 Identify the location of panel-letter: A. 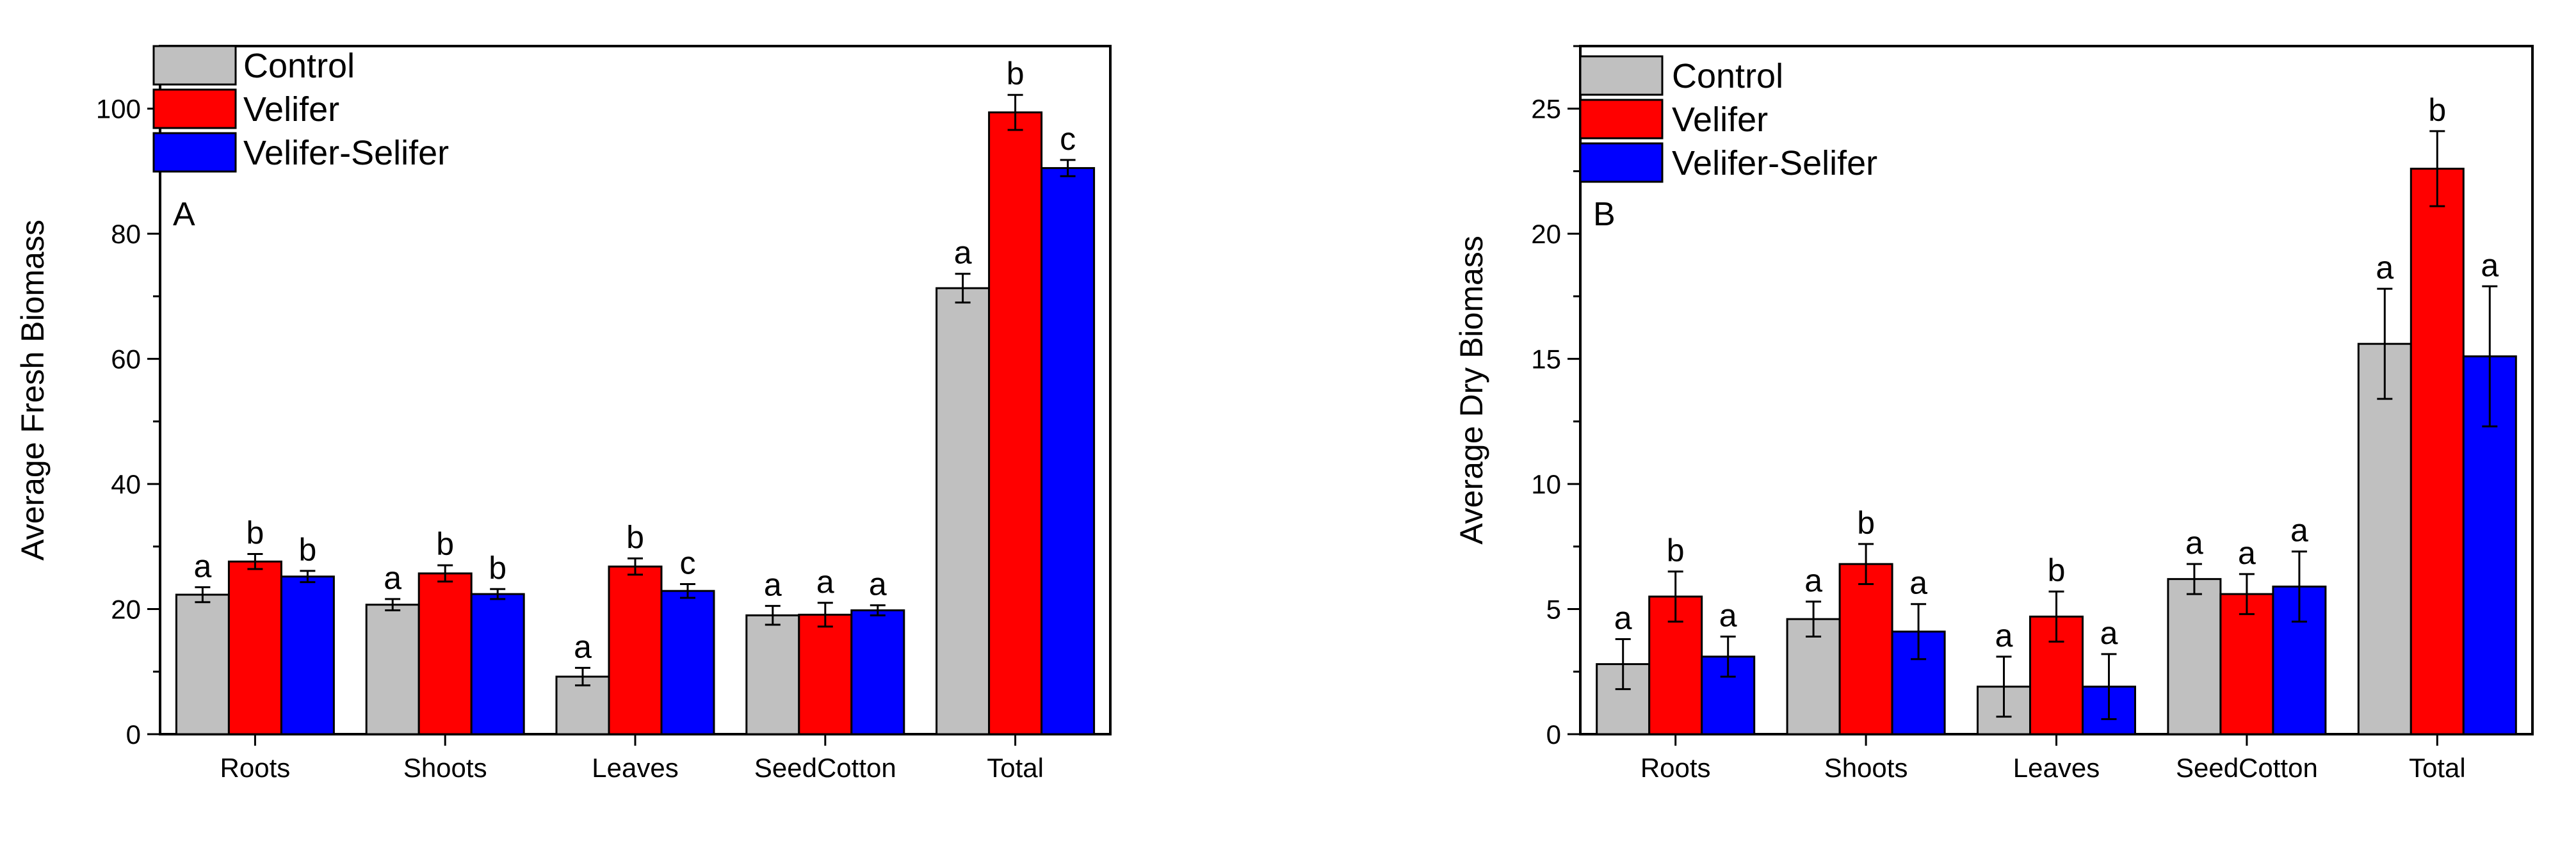
(184, 214).